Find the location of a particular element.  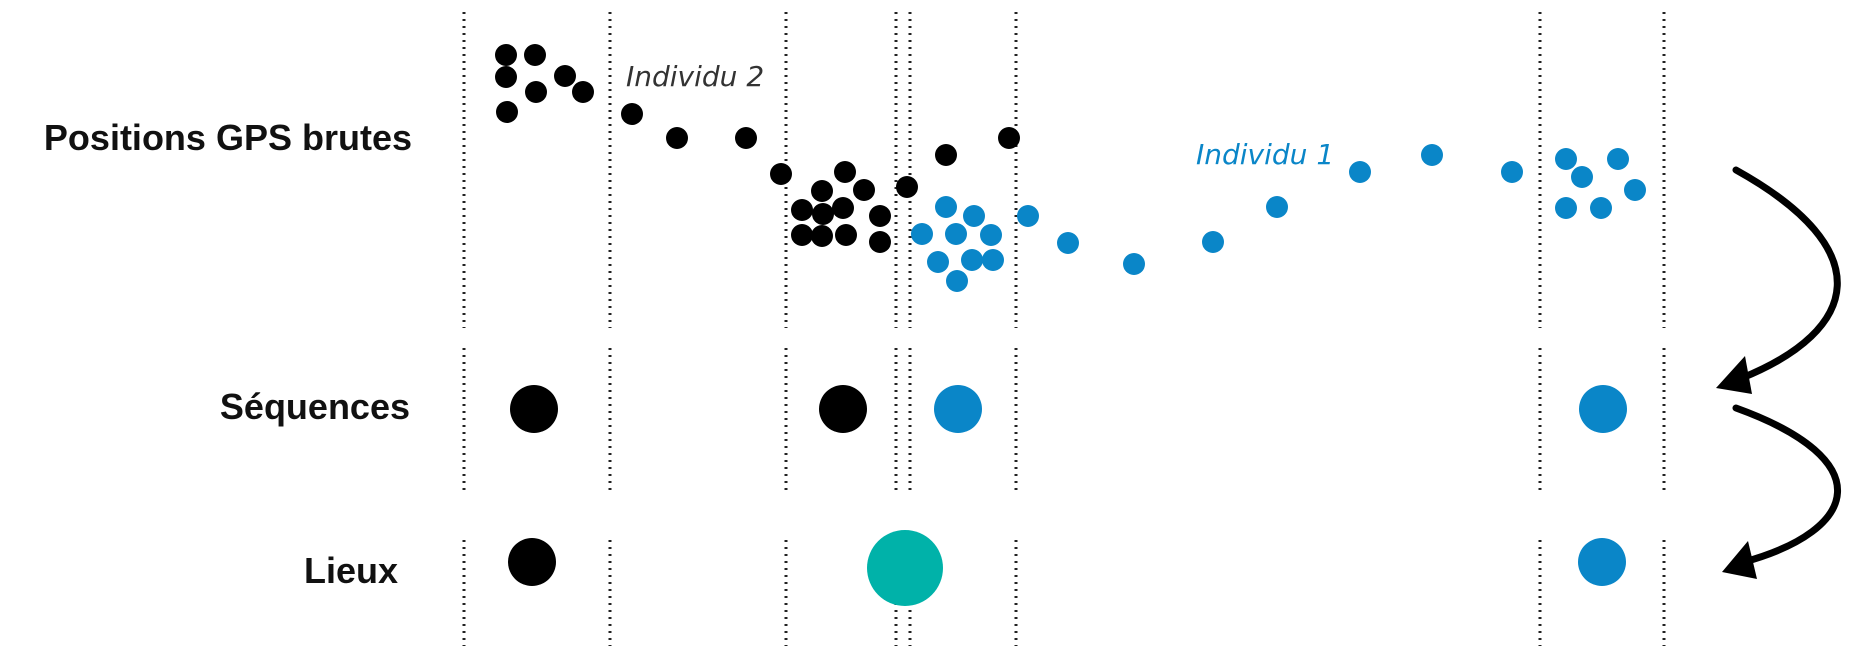

arrows is located at coordinates (1778, 372).